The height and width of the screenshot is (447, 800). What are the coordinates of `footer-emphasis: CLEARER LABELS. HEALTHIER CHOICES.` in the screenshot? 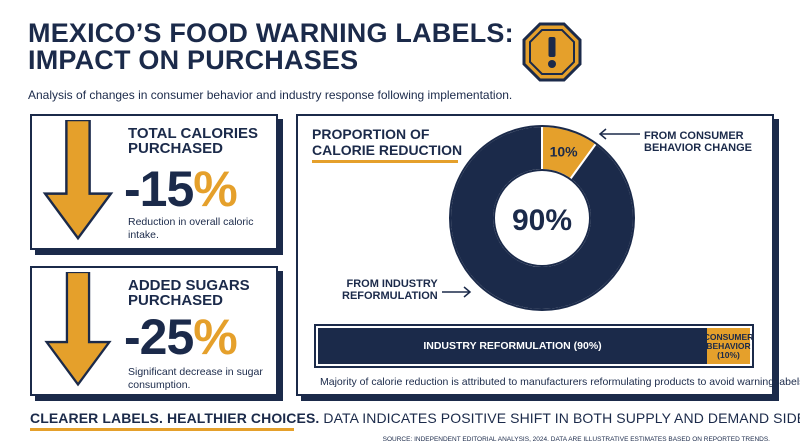 It's located at (175, 418).